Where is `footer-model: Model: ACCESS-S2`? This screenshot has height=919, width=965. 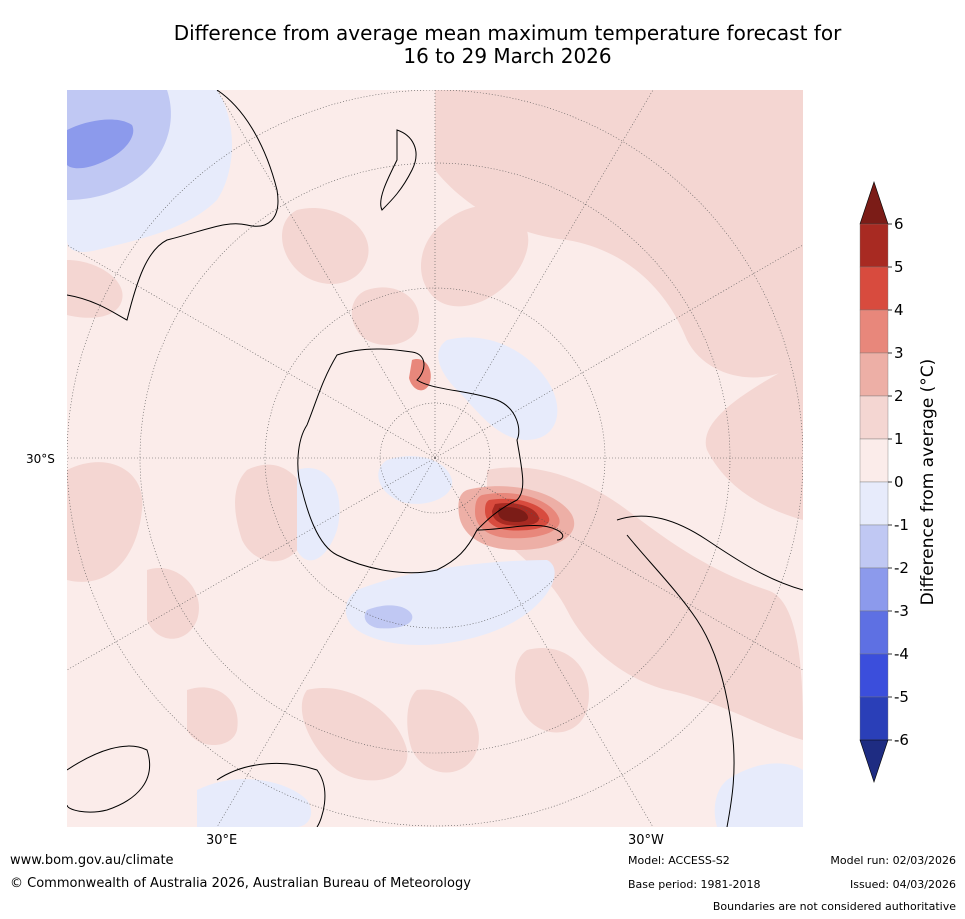 footer-model: Model: ACCESS-S2 is located at coordinates (679, 860).